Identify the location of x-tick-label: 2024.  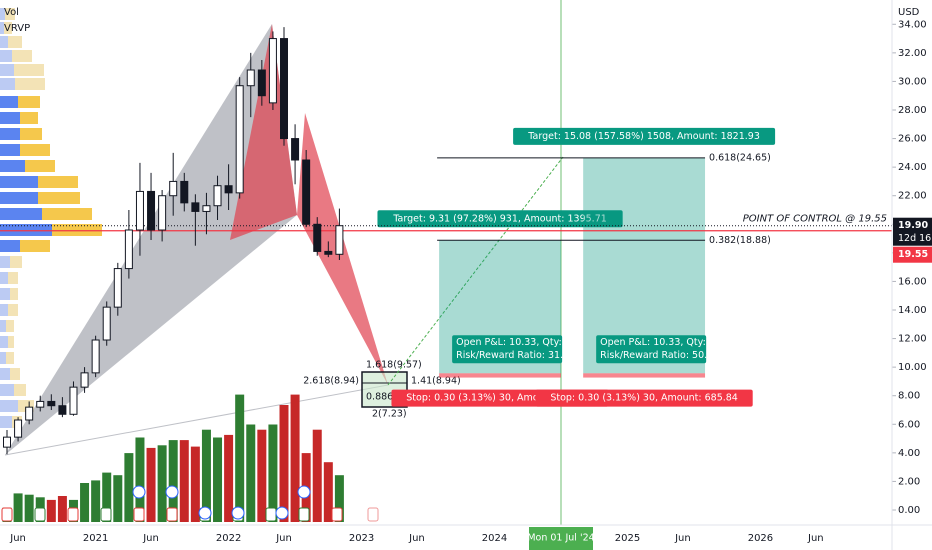
(494, 538).